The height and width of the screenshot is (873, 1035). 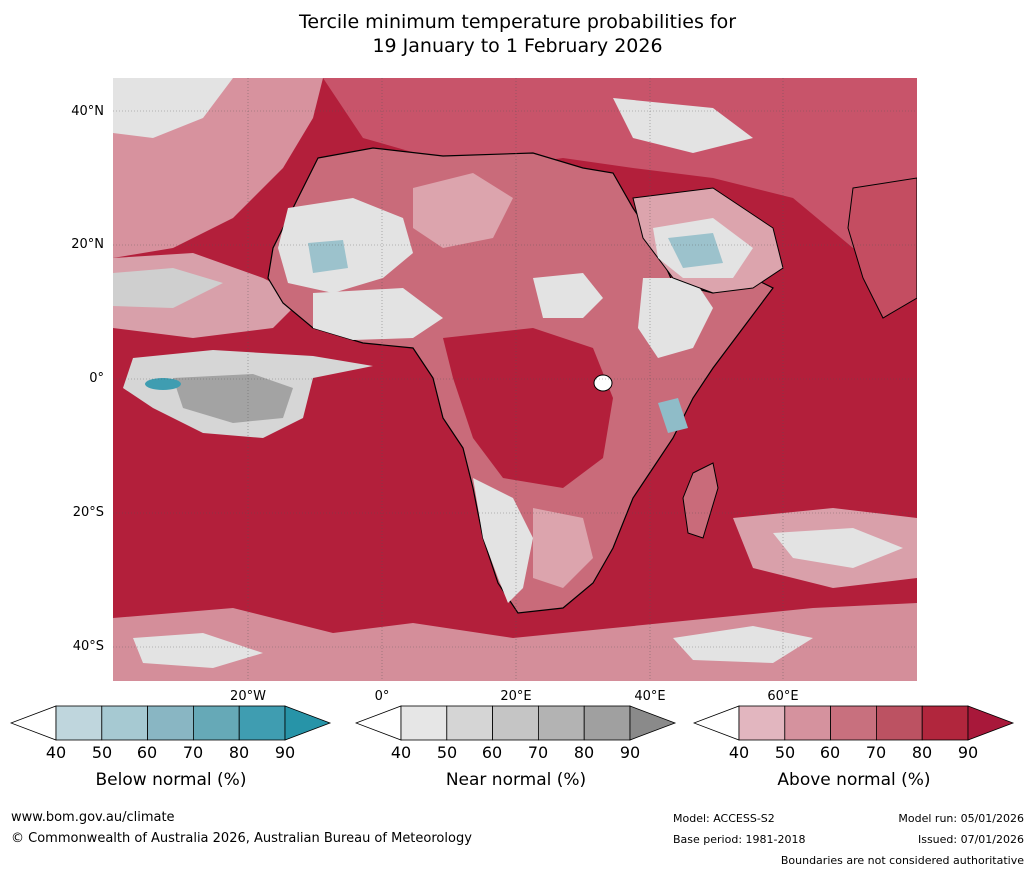 What do you see at coordinates (171, 780) in the screenshot?
I see `colorbar-below-caption: Below normal (%)` at bounding box center [171, 780].